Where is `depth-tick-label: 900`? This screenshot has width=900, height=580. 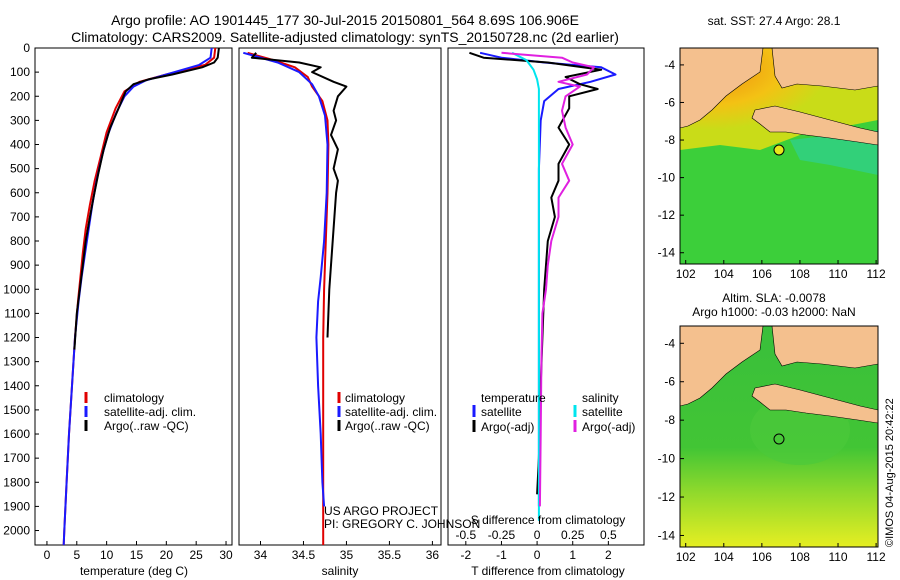 depth-tick-label: 900 is located at coordinates (20, 265).